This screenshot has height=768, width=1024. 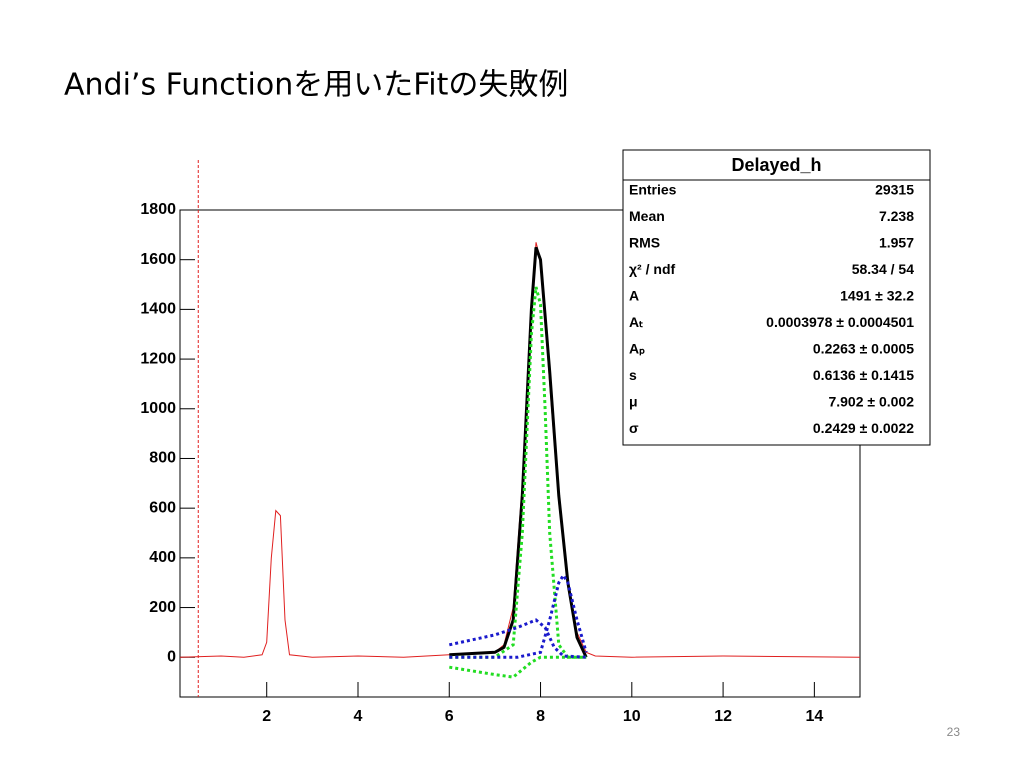 I want to click on stats-value: 1.957, so click(x=896, y=243).